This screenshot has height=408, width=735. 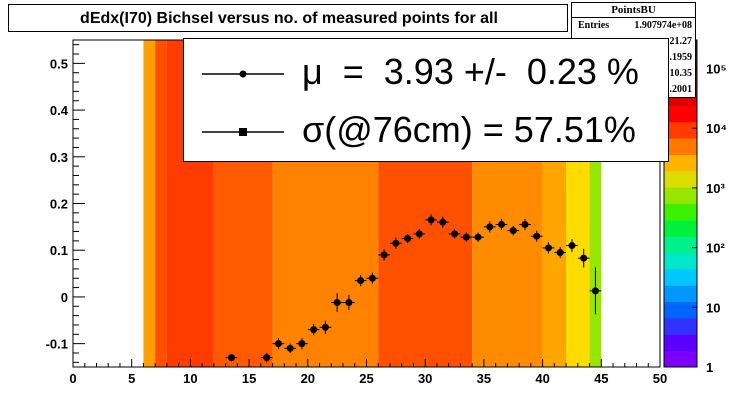 I want to click on x-tick-label: 5, so click(x=131, y=378).